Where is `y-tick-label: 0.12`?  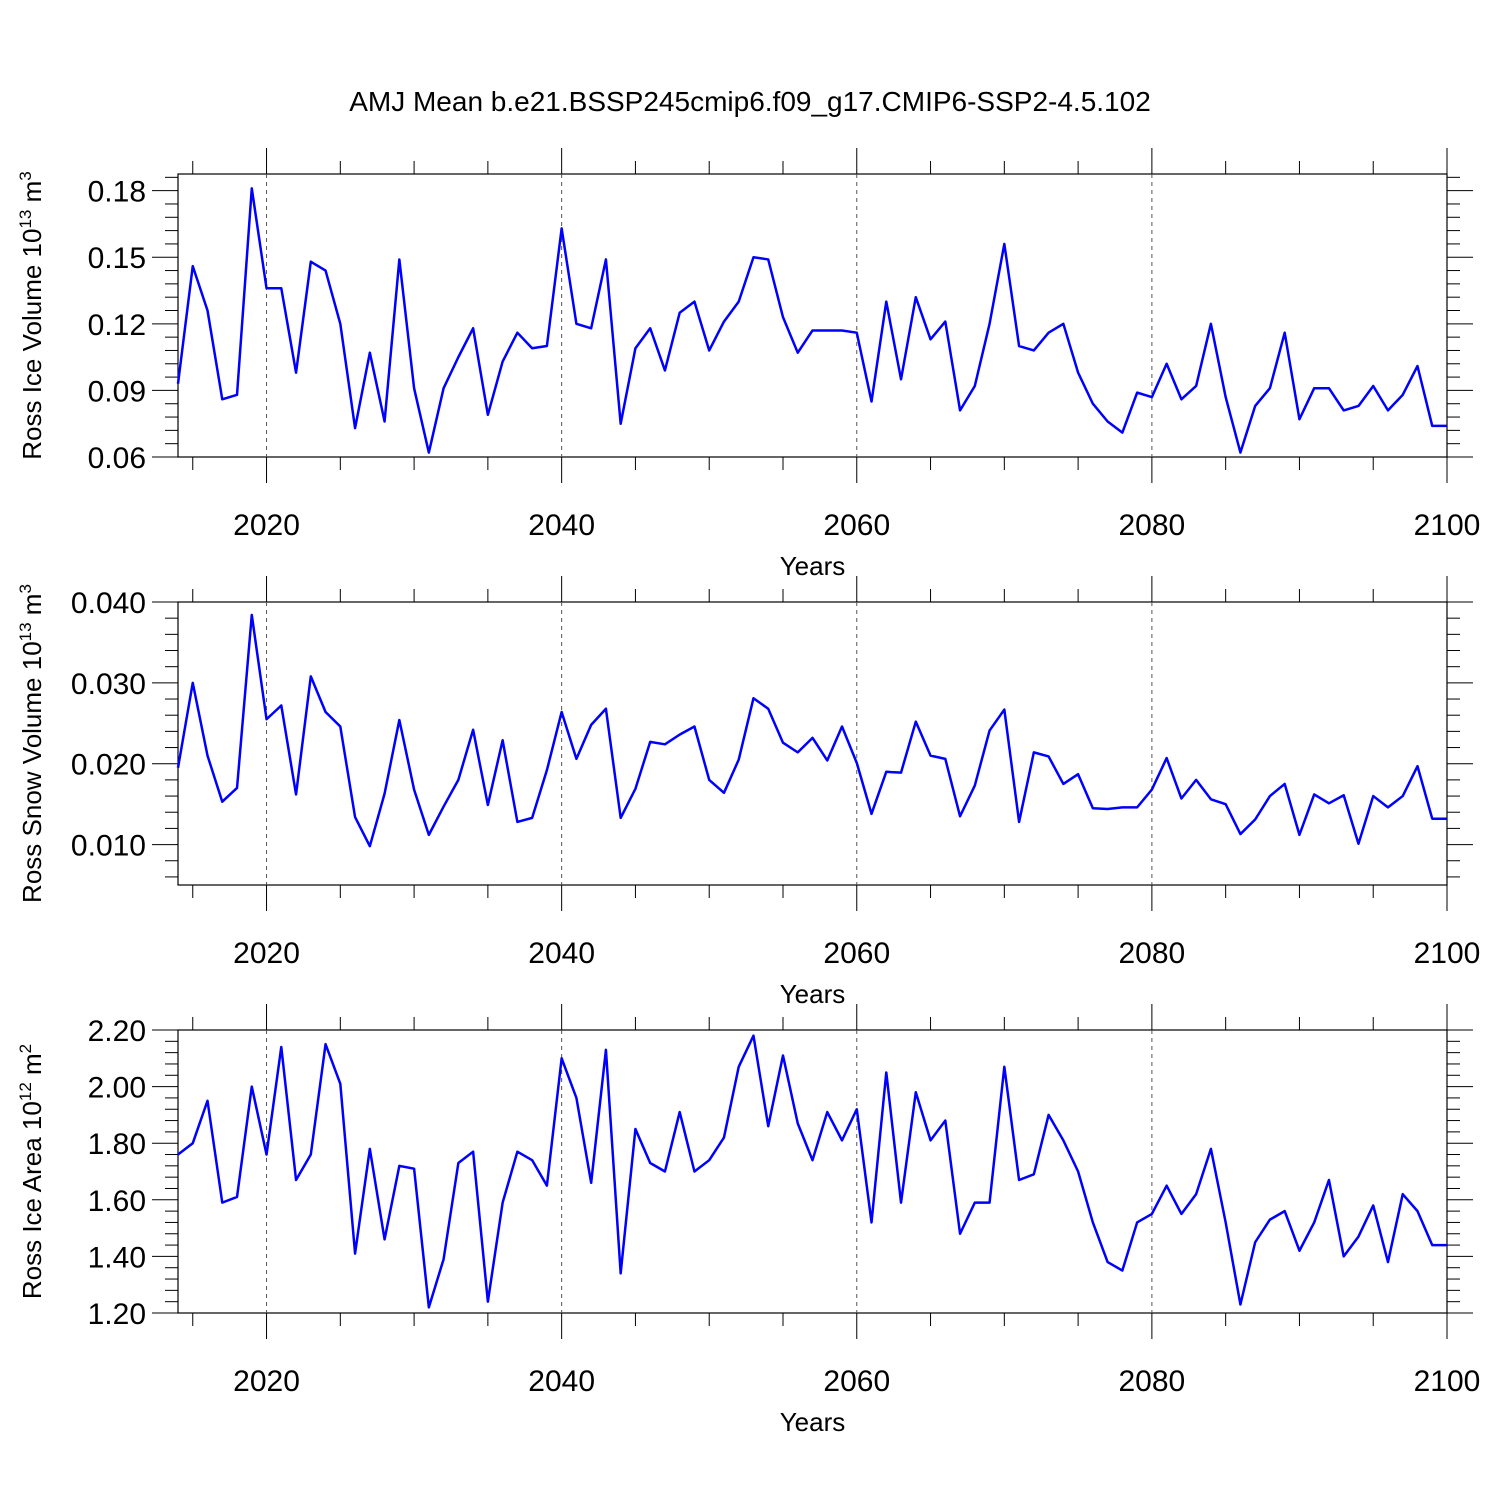
y-tick-label: 0.12 is located at coordinates (117, 325).